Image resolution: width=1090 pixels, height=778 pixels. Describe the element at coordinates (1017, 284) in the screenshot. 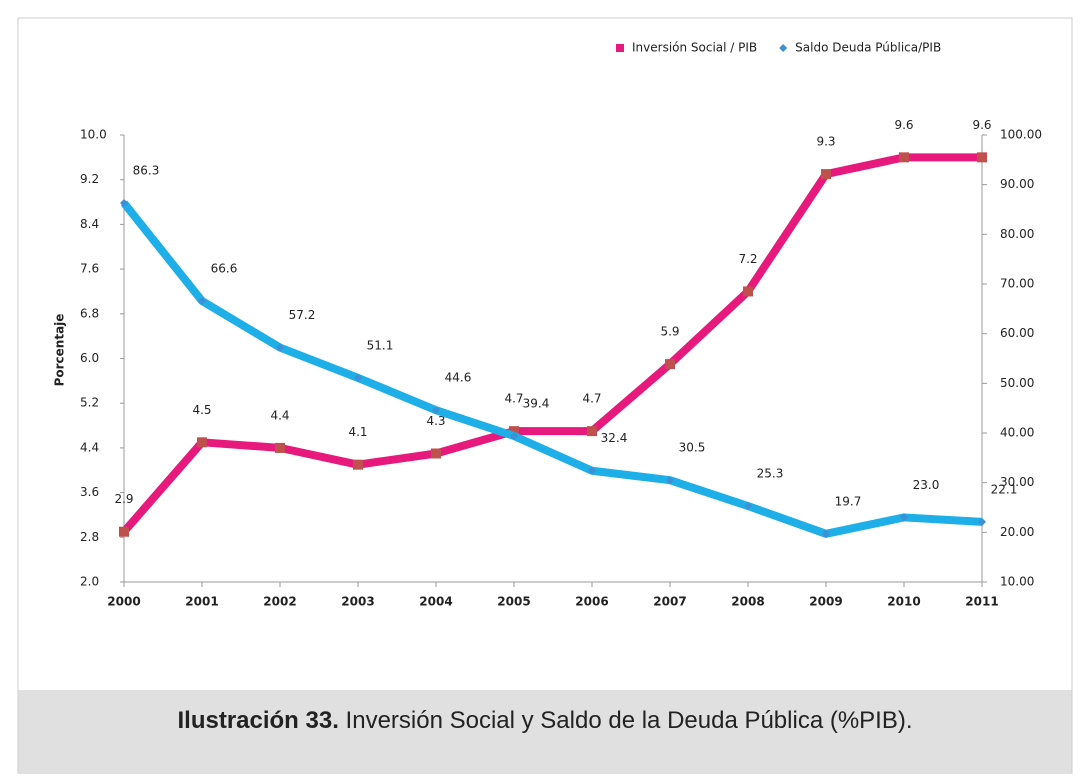

I see `y2-tick-label: 70.00` at that location.